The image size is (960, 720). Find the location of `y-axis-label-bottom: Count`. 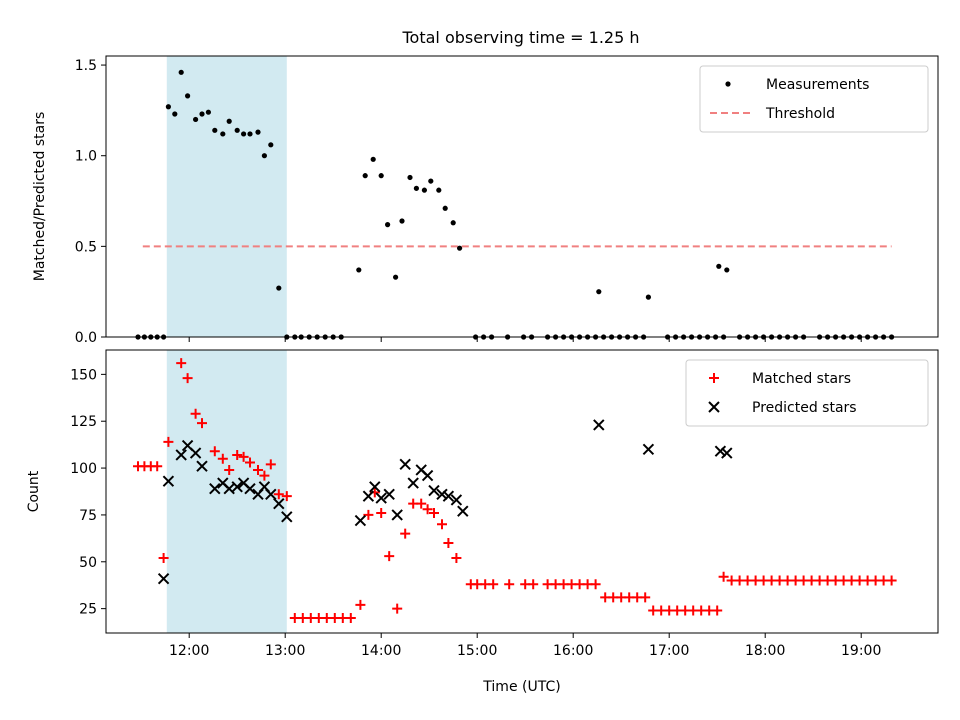

y-axis-label-bottom: Count is located at coordinates (34, 491).